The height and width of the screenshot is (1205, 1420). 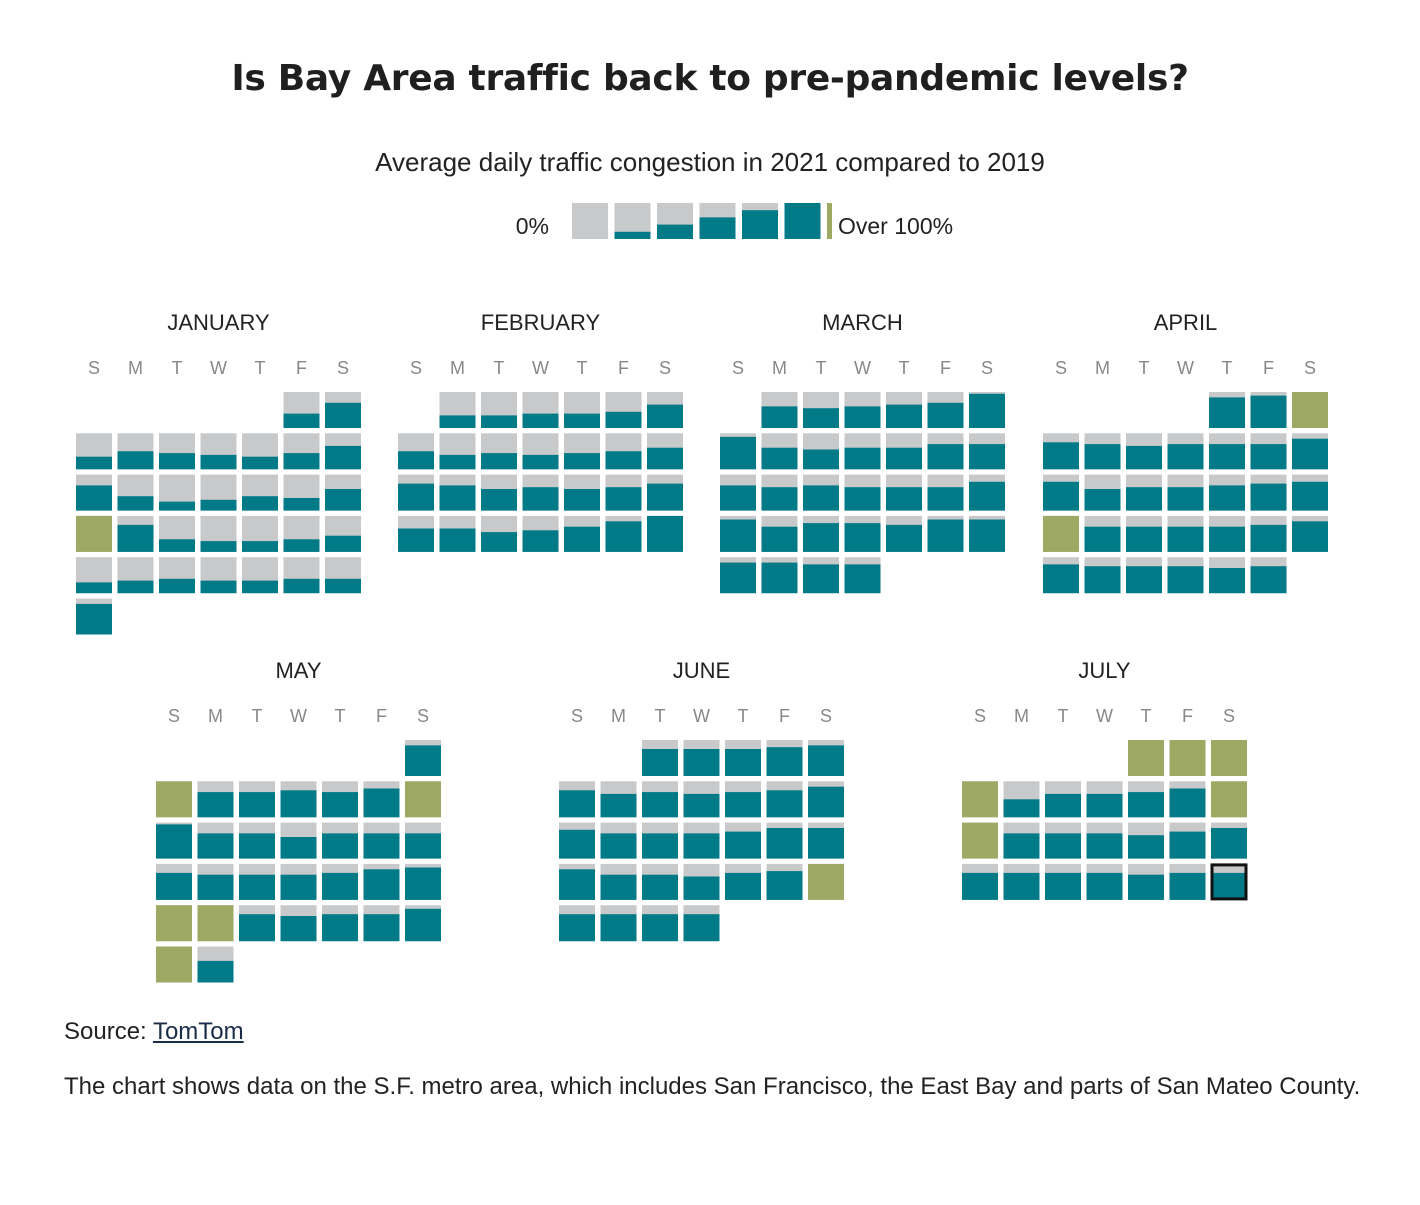 I want to click on day-cell-june-21-fill, so click(x=618, y=887).